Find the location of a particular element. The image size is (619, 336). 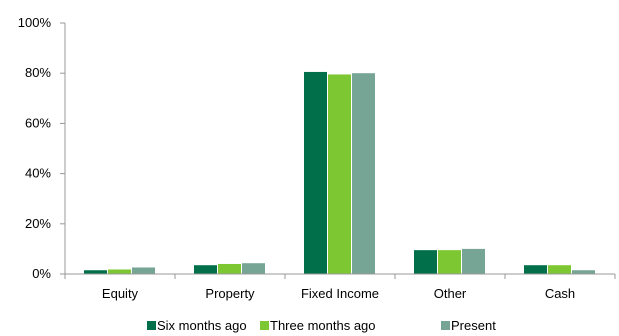

y-tick-label: 40% is located at coordinates (38, 173).